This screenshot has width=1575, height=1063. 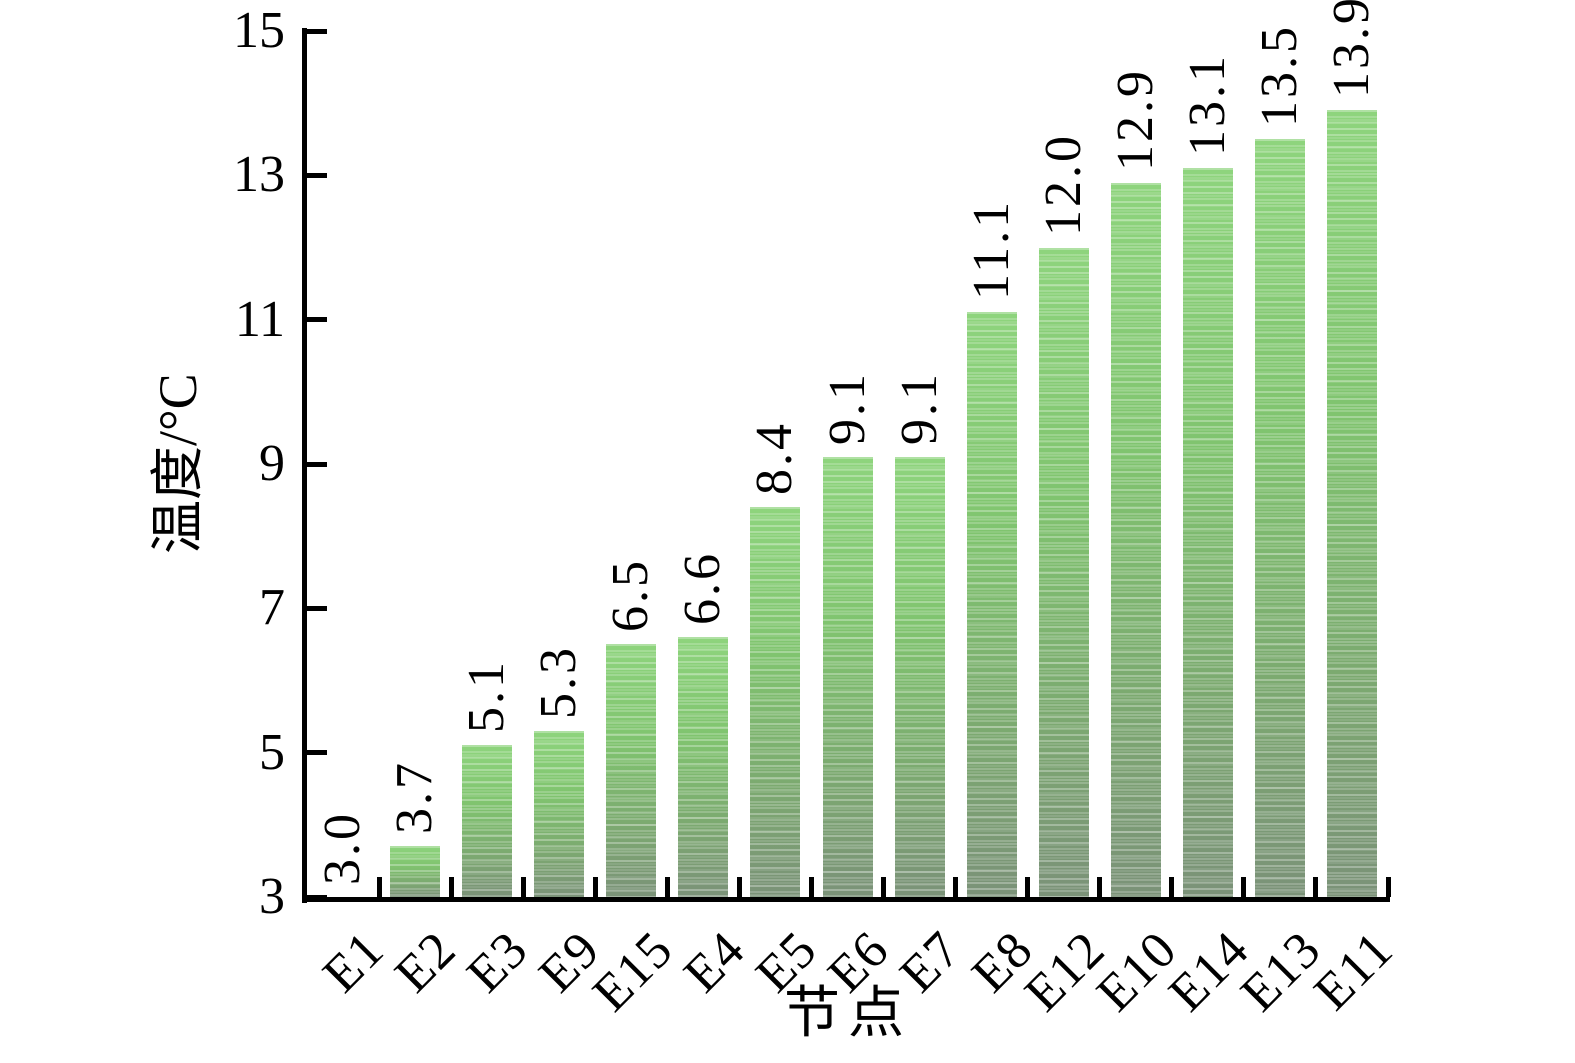 I want to click on y-tick-label: 11, so click(x=259, y=319).